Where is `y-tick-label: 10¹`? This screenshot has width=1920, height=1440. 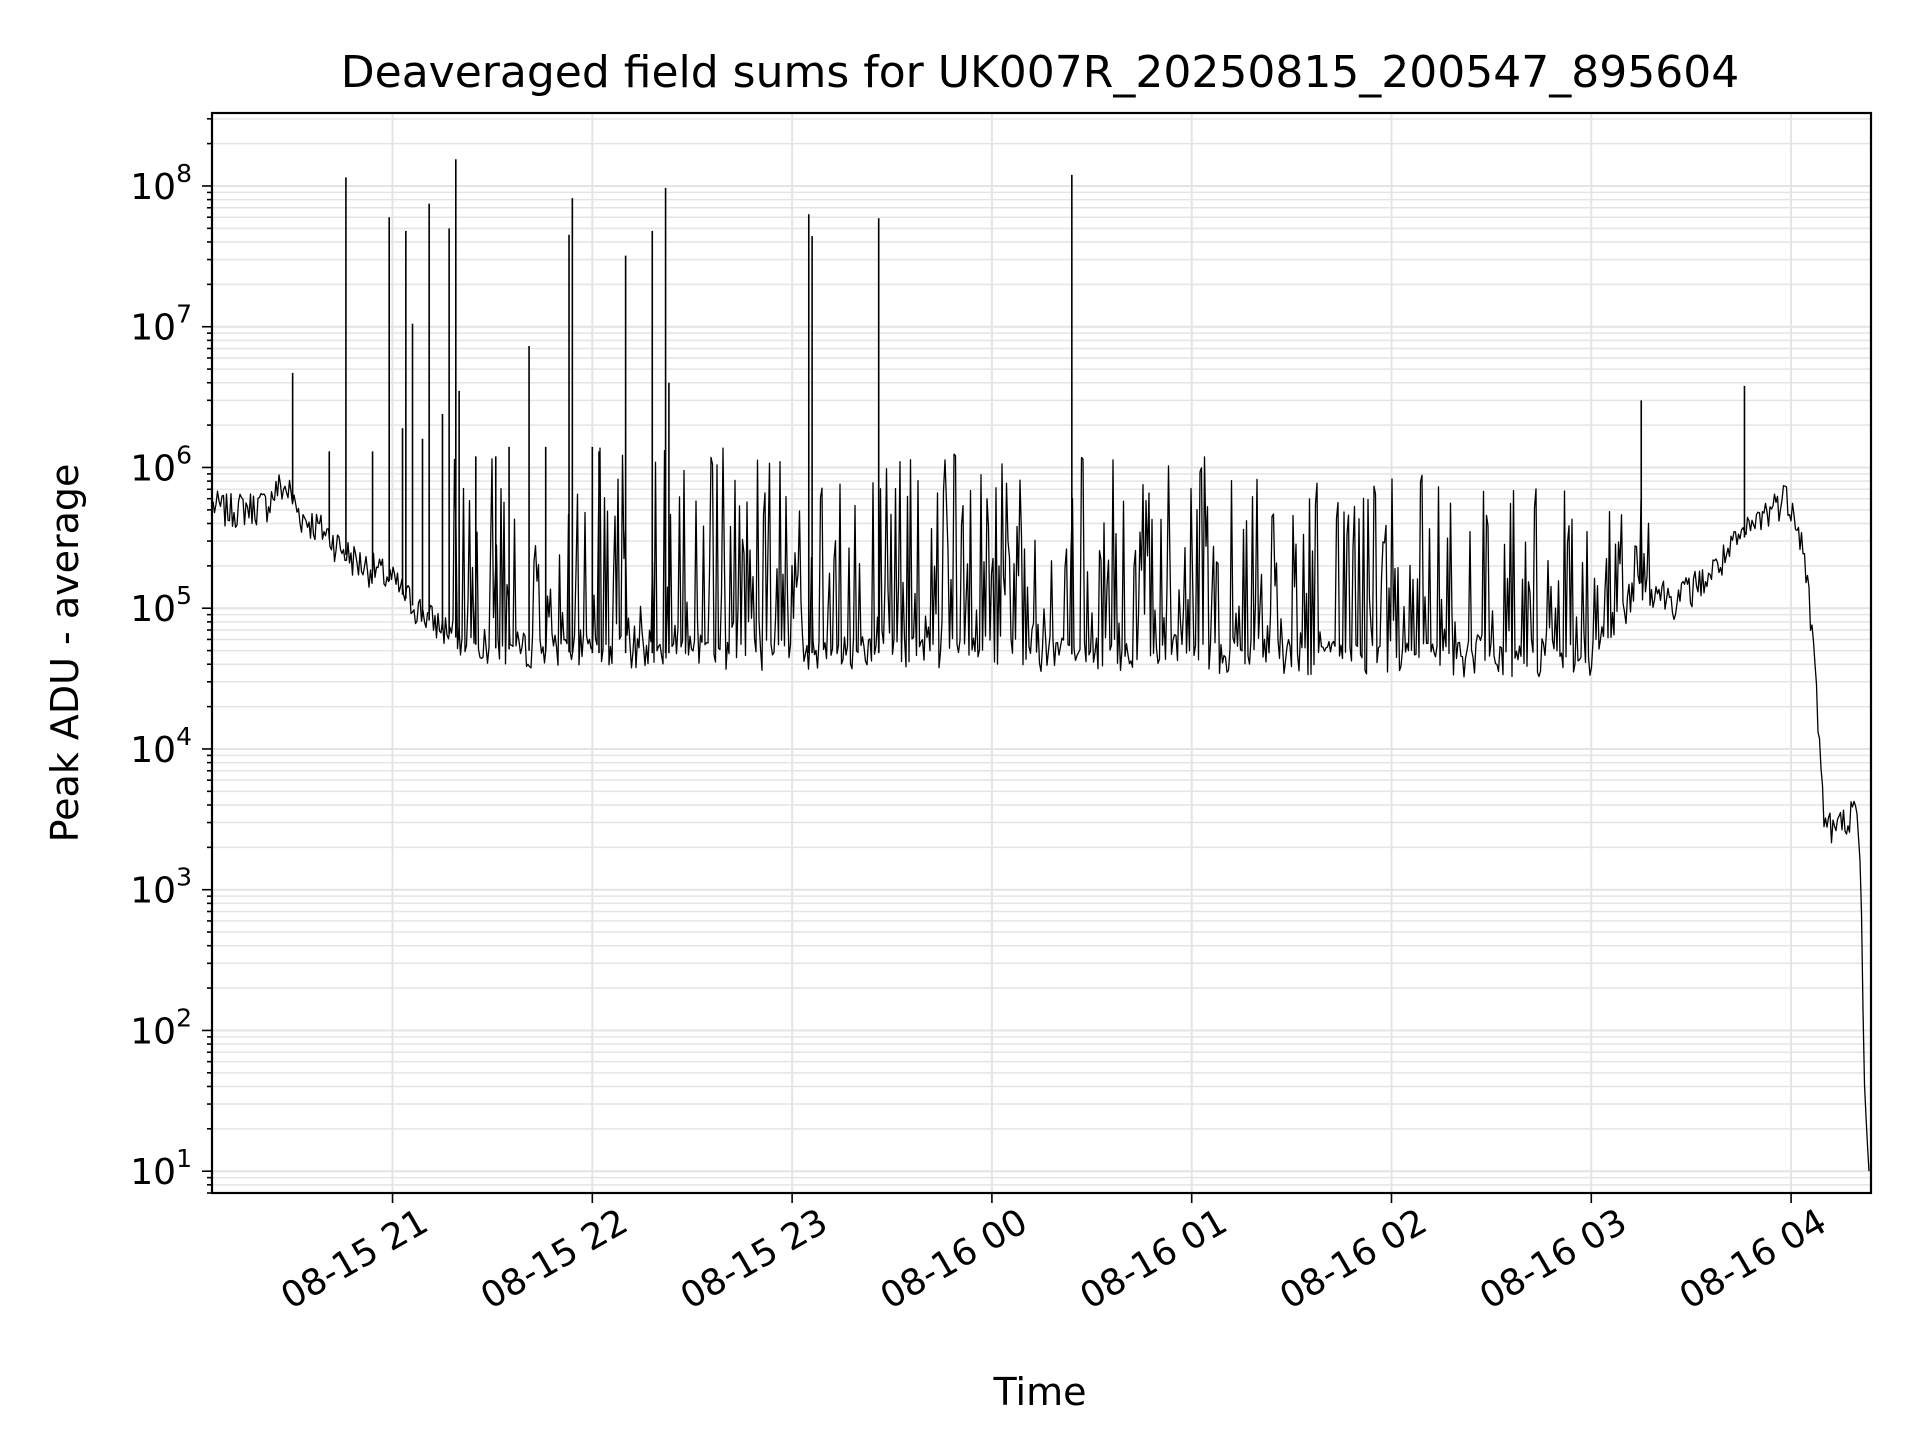
y-tick-label: 10¹ is located at coordinates (161, 1168).